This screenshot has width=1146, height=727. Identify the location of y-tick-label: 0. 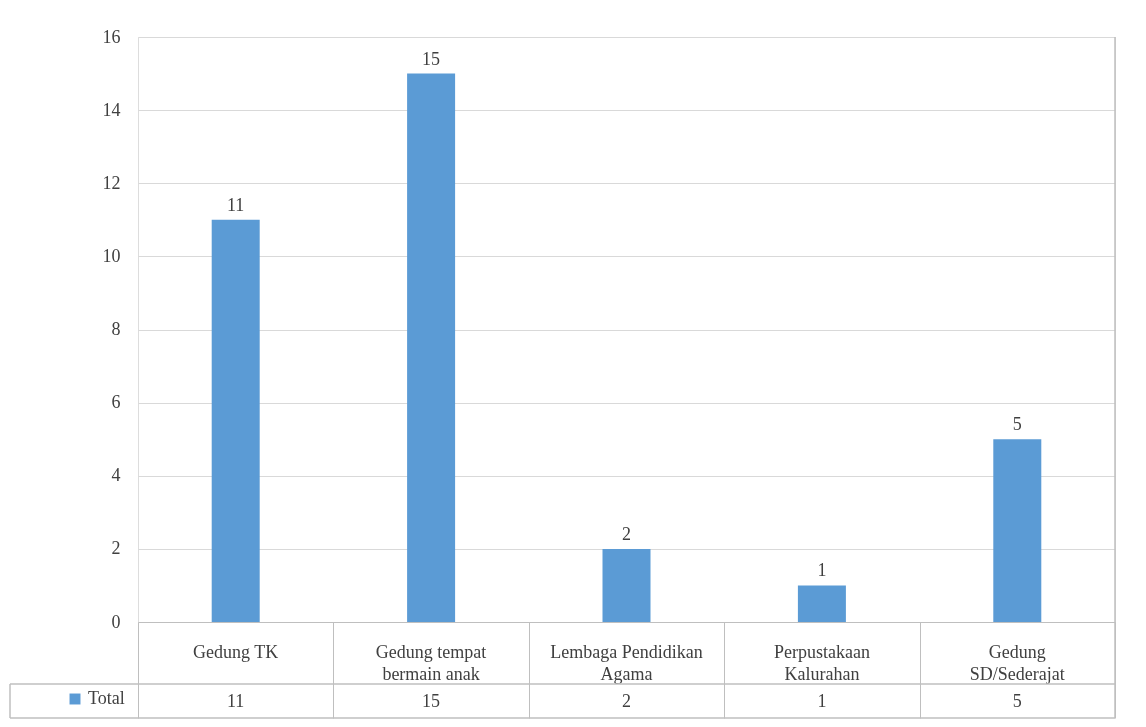
(116, 621).